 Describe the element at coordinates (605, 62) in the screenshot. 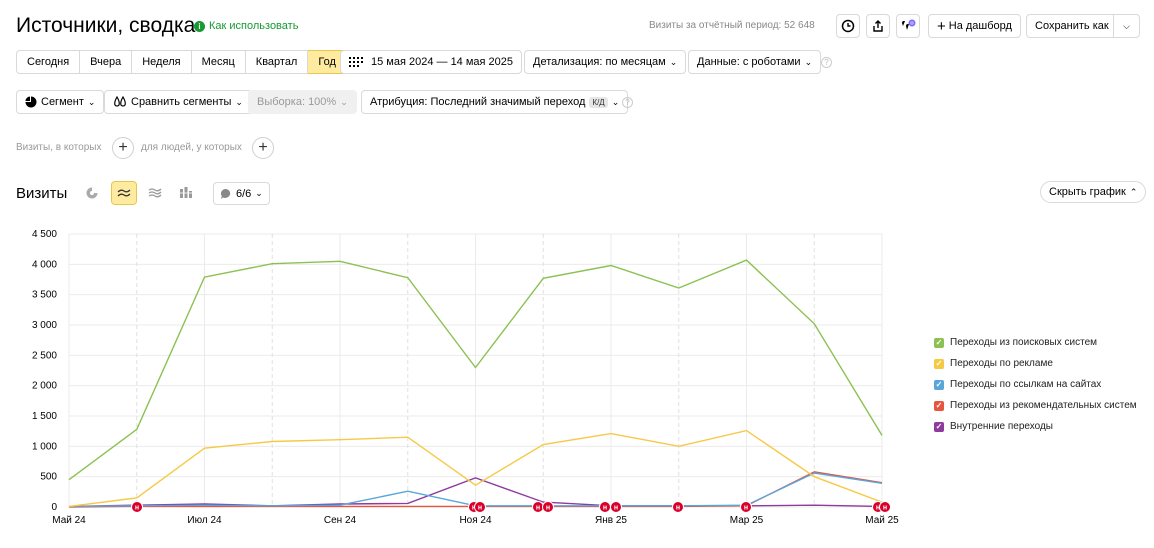

I see `detail-dropdown: Детализация: по месяцам ⌄` at that location.